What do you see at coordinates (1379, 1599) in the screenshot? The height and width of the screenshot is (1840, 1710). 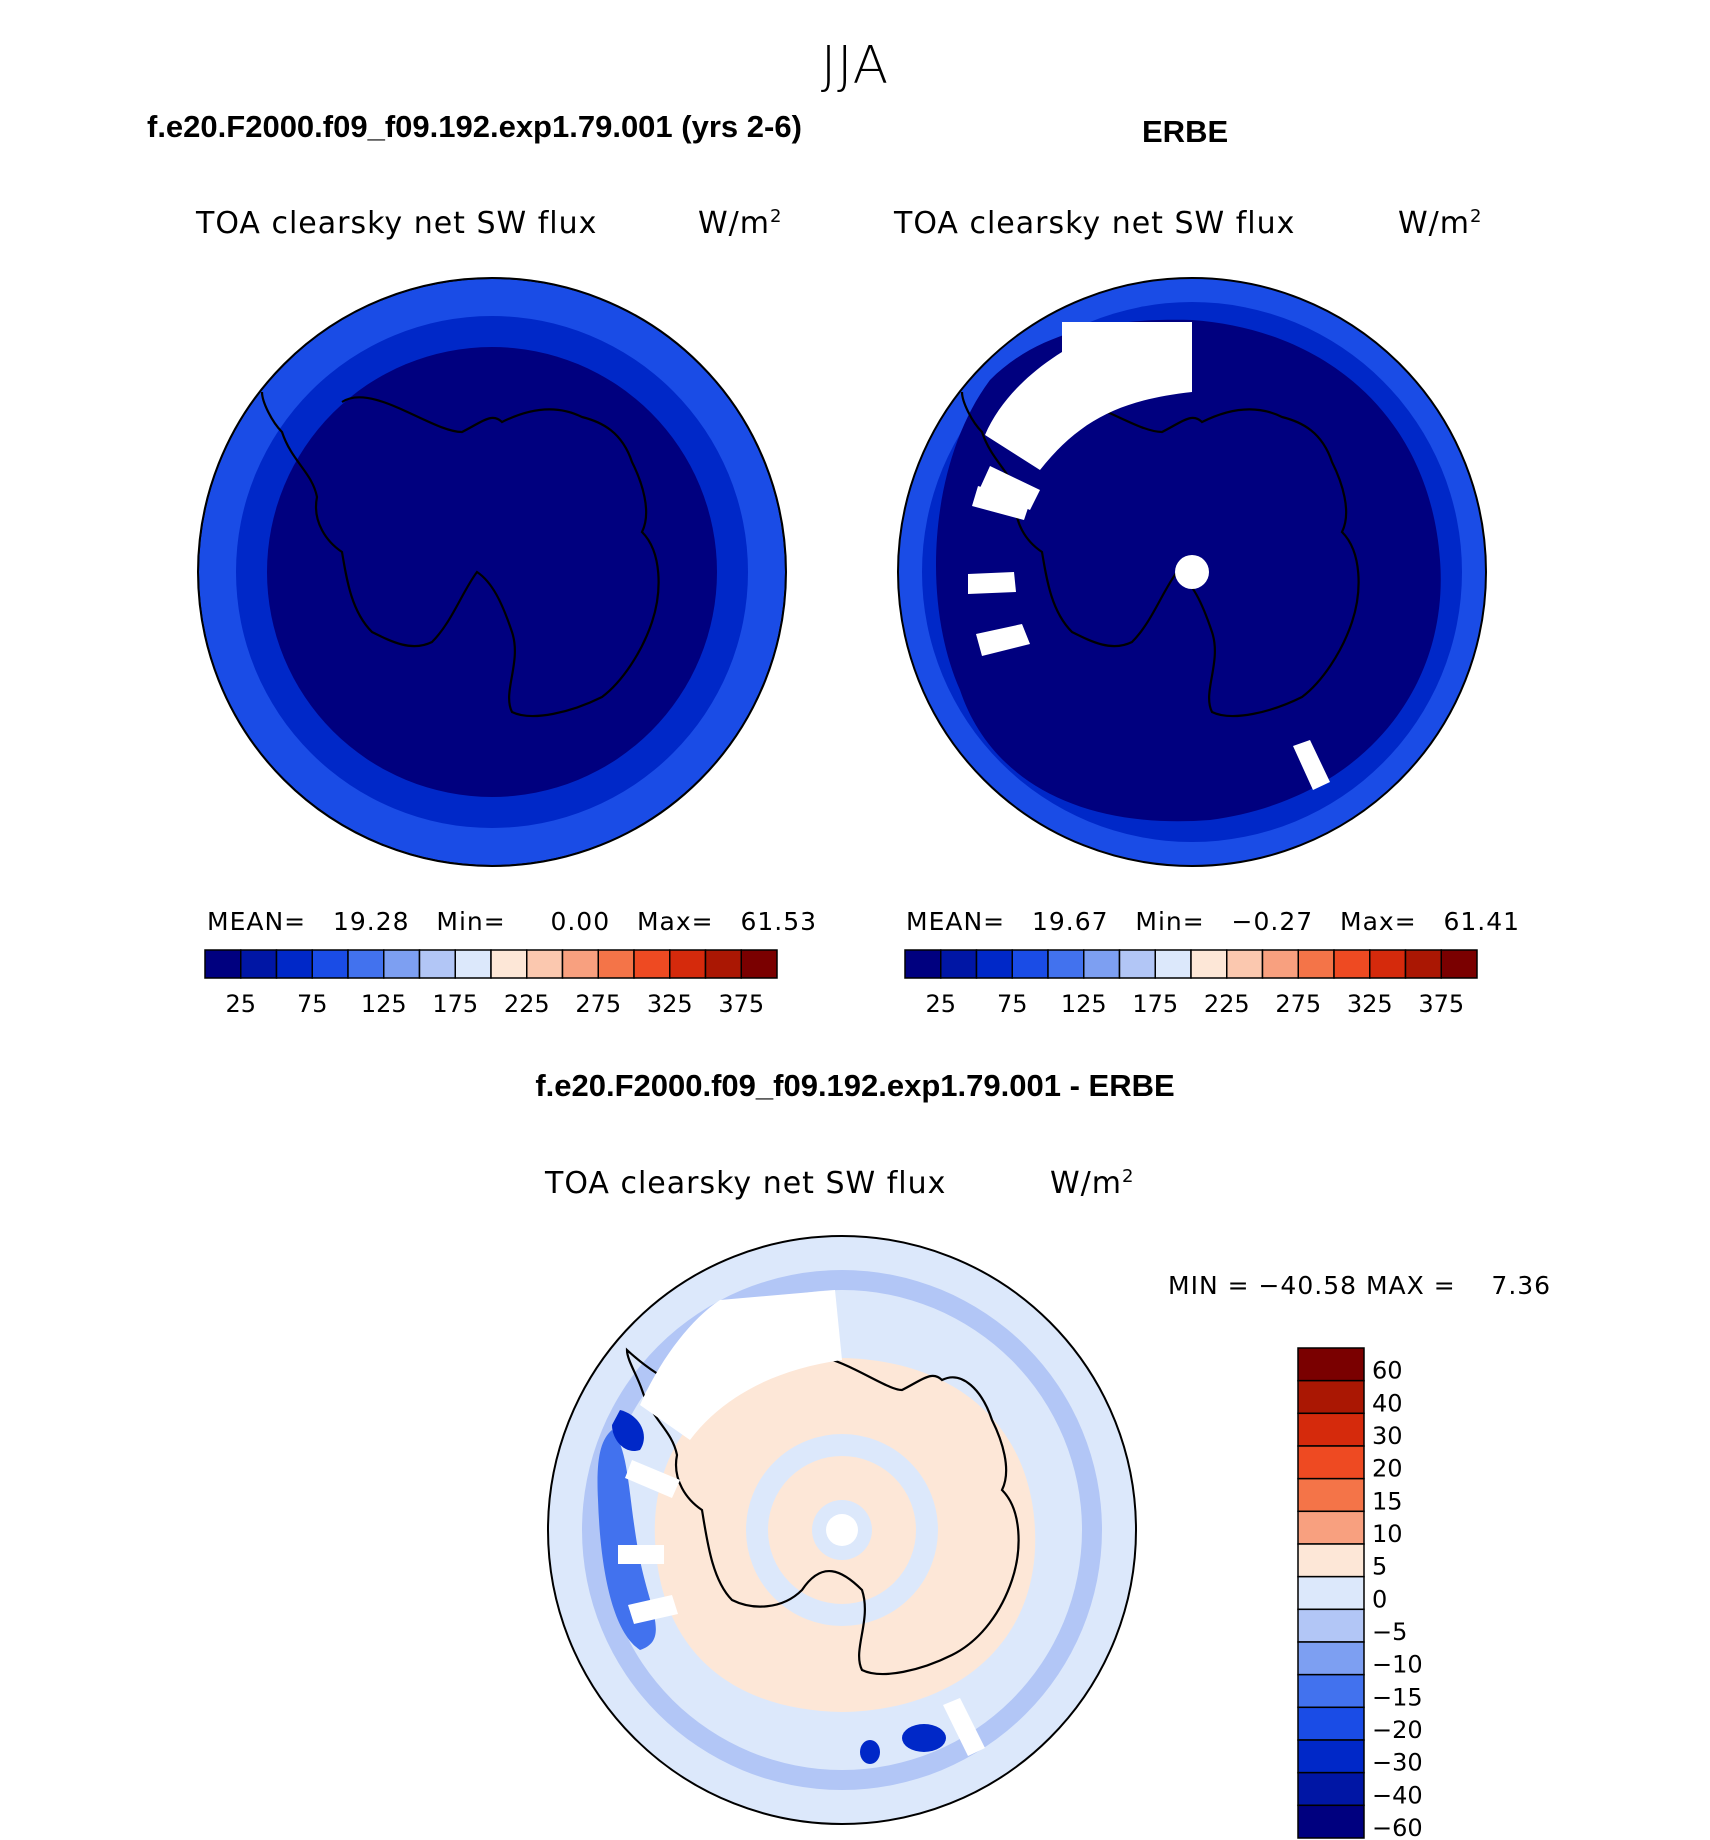 I see `diff-colorbar-tick-label: 0` at bounding box center [1379, 1599].